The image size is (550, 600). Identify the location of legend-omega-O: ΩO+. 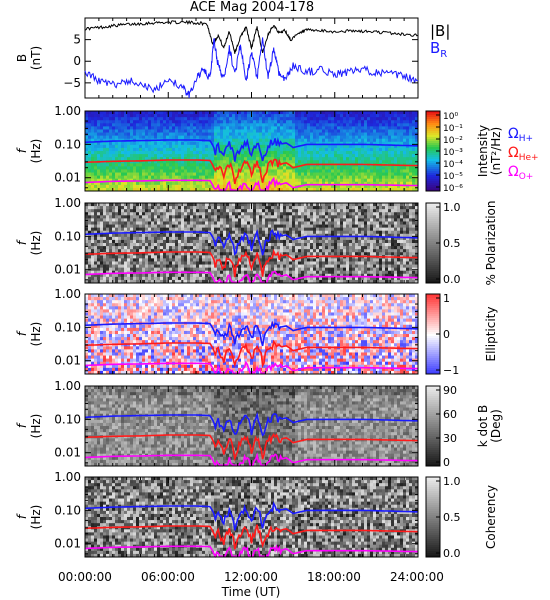
(520, 173).